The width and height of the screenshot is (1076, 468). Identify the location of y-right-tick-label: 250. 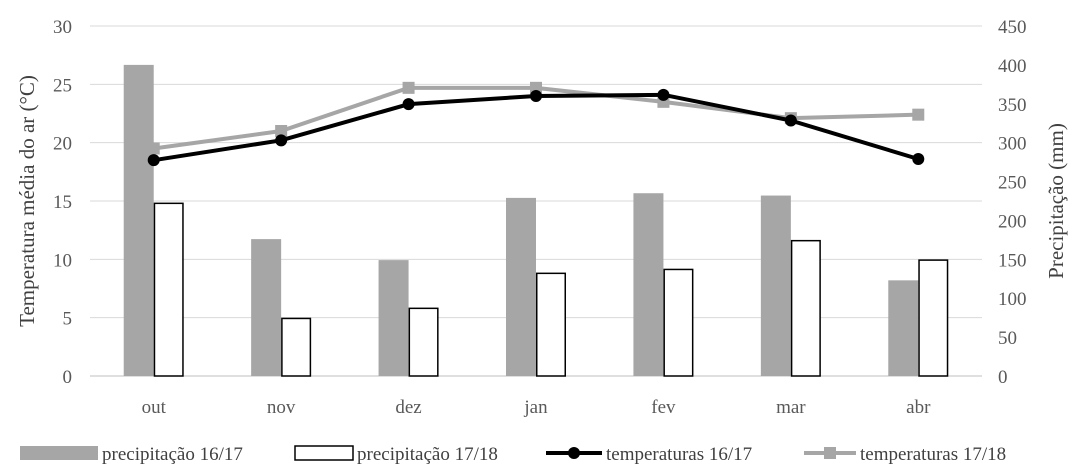
(1012, 183).